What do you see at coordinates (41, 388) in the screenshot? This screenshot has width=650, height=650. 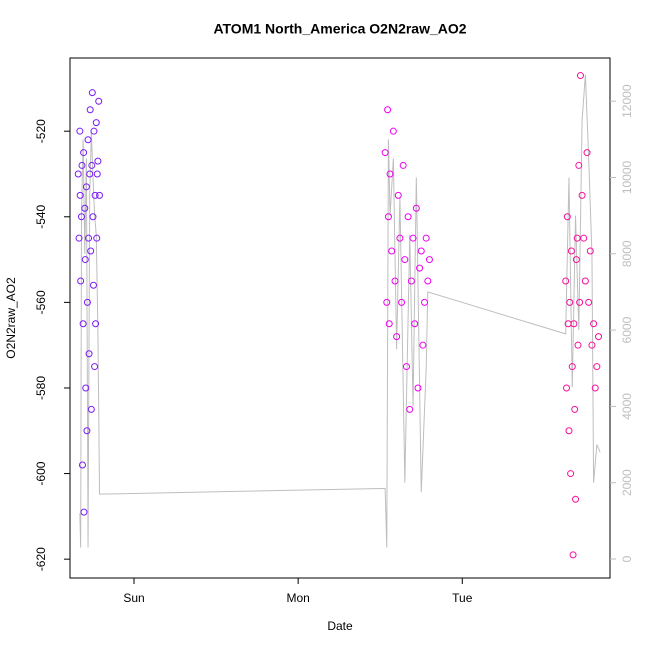 I see `y-tick-label: -580` at bounding box center [41, 388].